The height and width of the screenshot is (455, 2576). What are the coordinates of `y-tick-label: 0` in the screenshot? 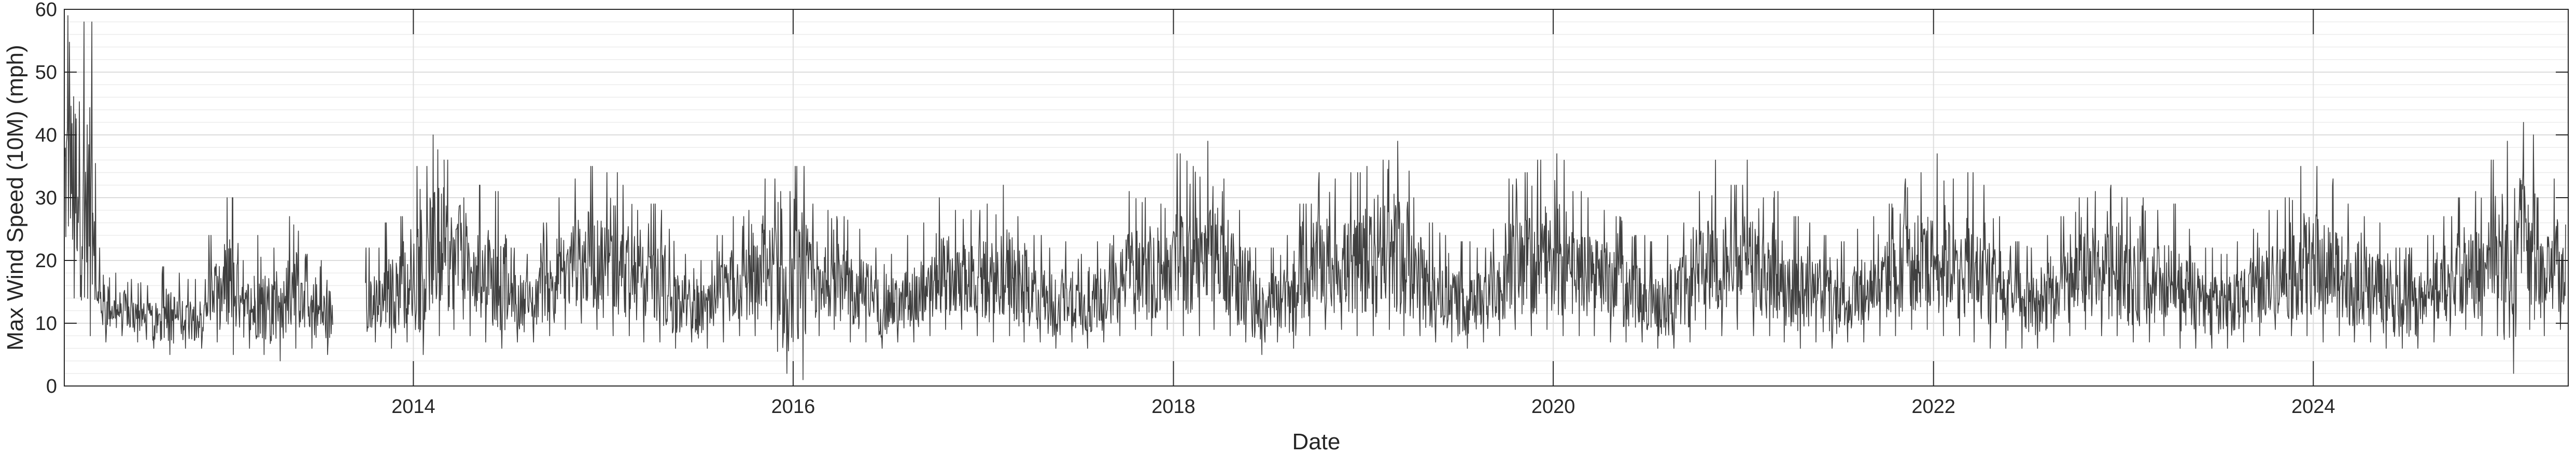 It's located at (51, 387).